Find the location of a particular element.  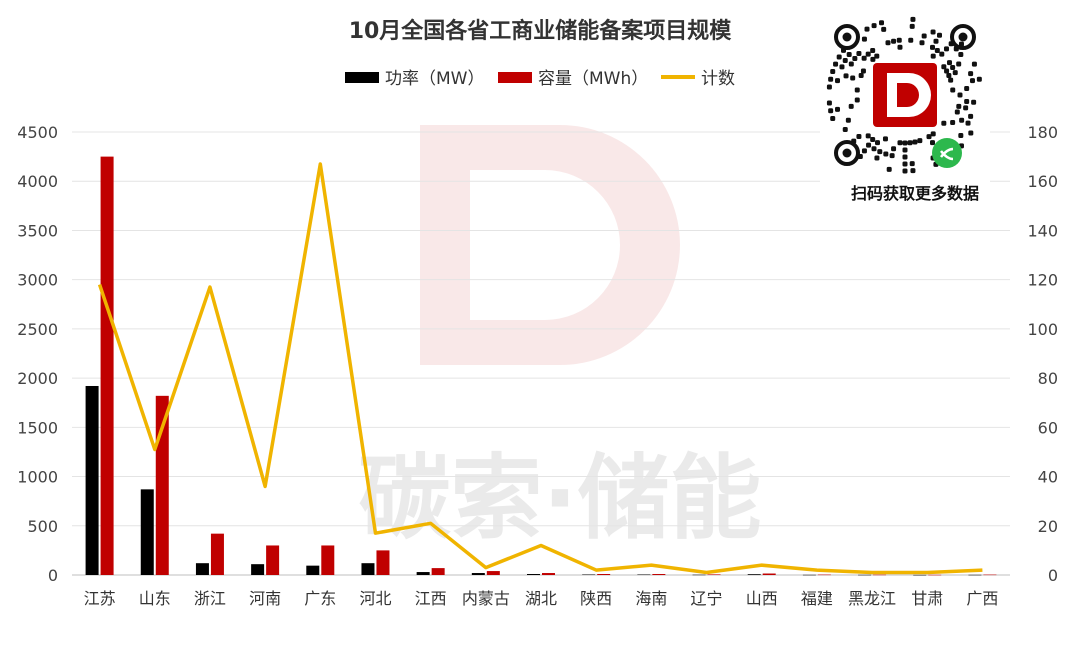

y-left-tick-label: 1500 is located at coordinates (37, 427).